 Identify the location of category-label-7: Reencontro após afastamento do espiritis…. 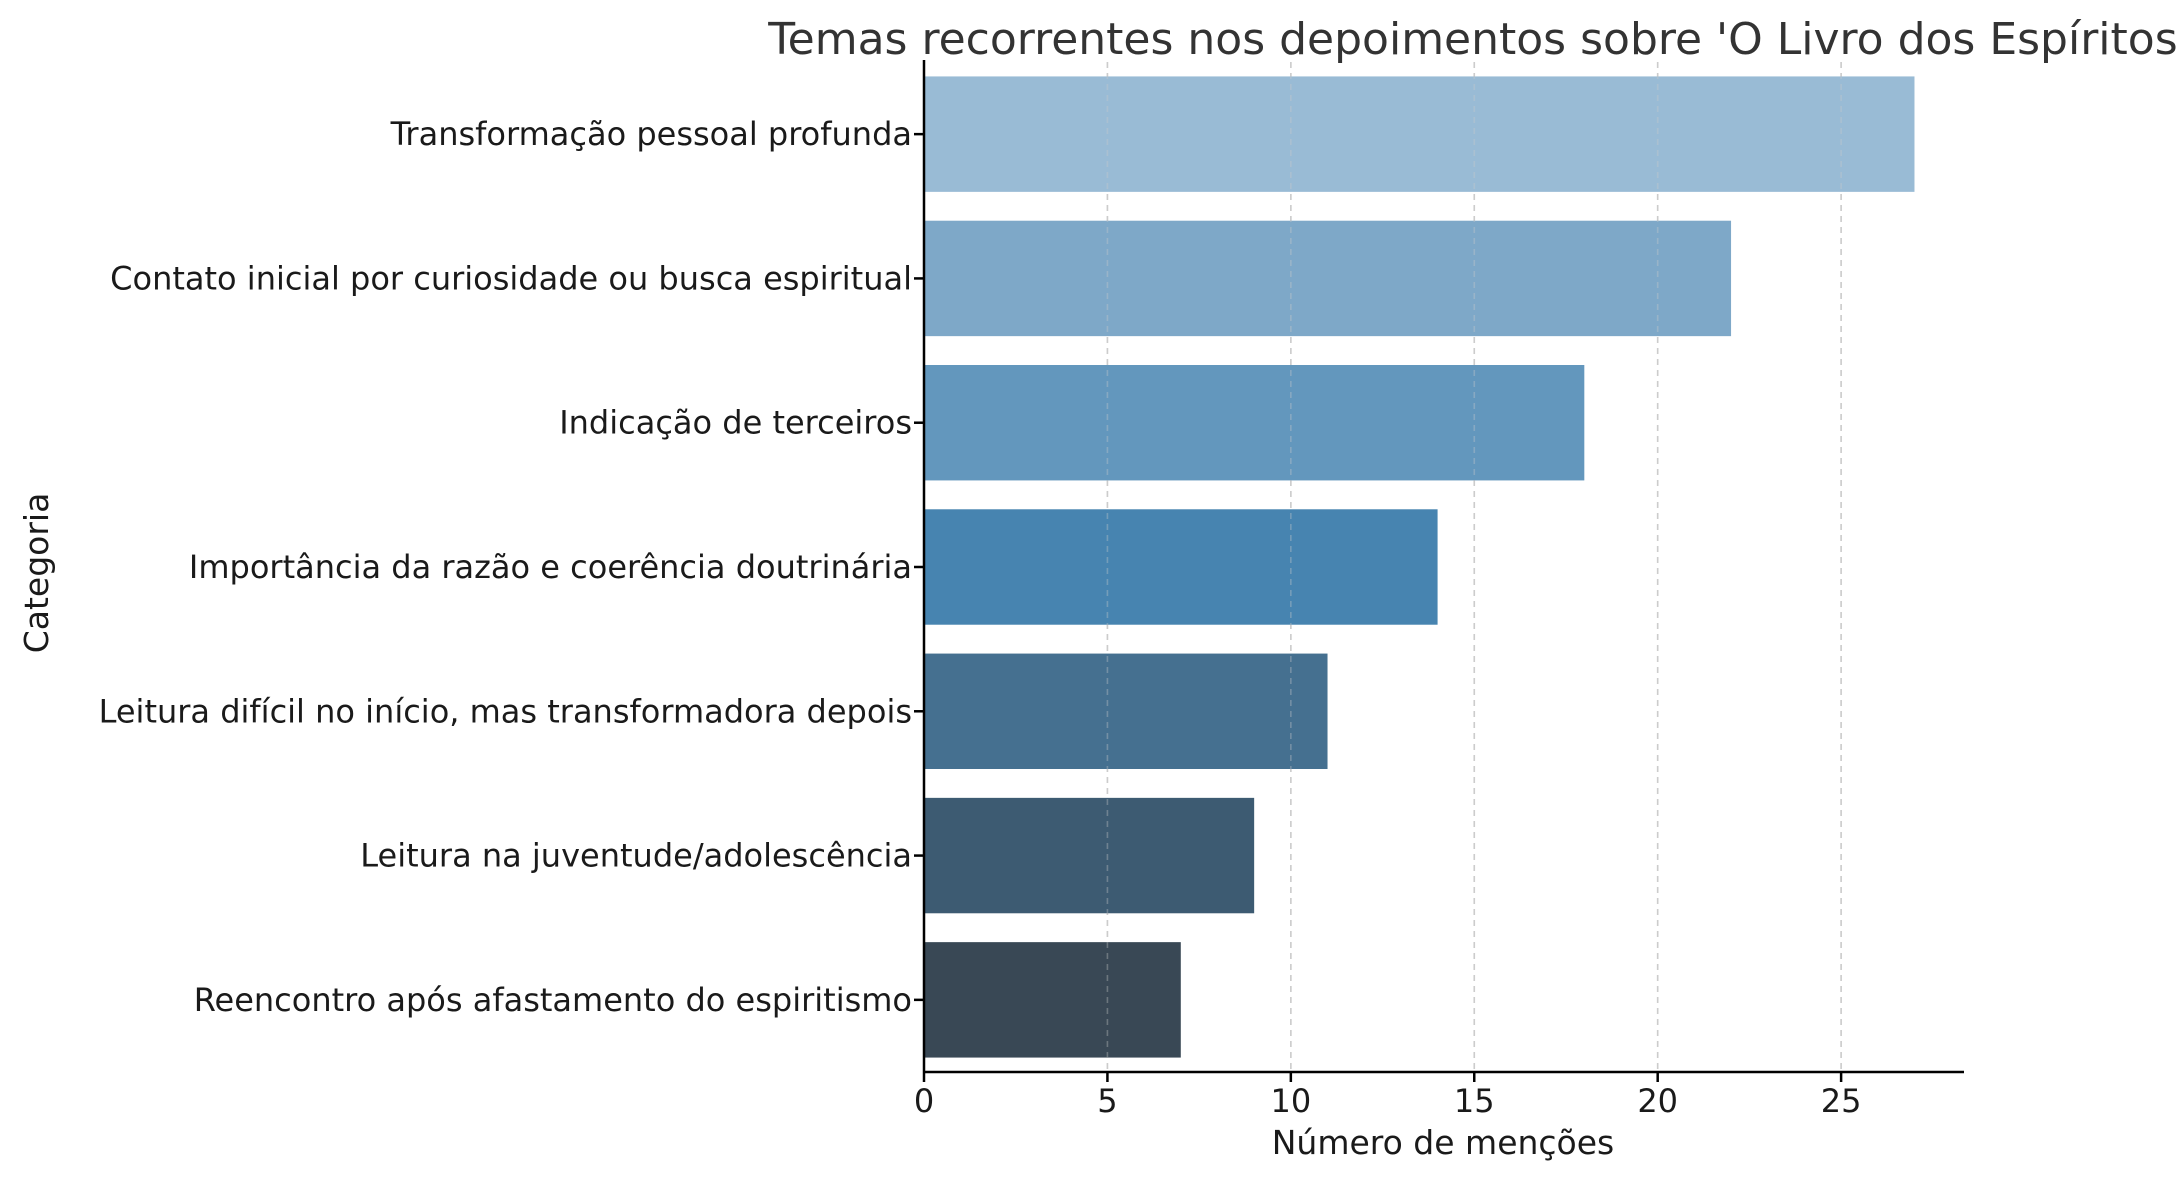
(553, 1000).